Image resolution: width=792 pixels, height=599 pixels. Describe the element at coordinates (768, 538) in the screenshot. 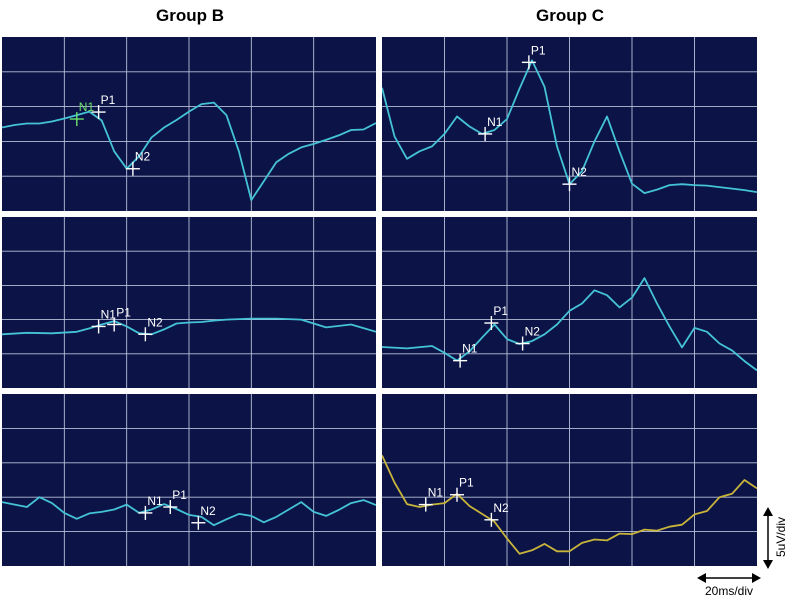

I see `vertical-scale-bar` at that location.